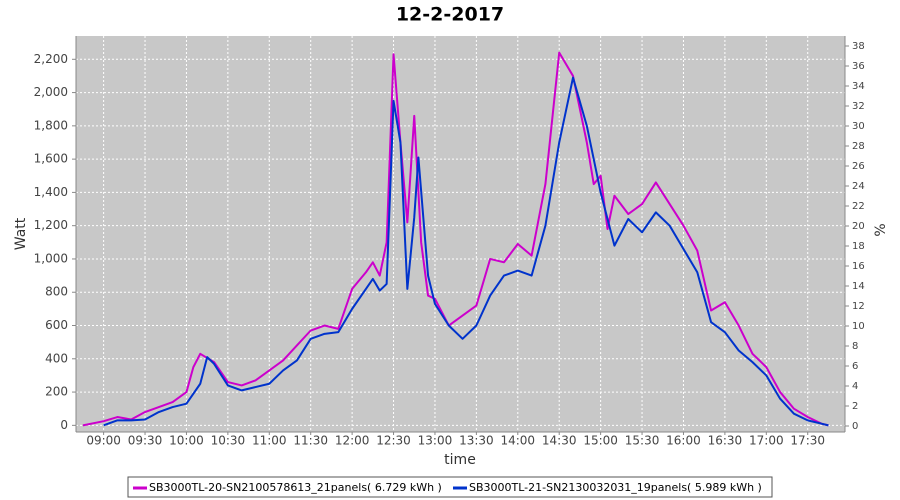 The image size is (900, 500). Describe the element at coordinates (269, 441) in the screenshot. I see `x-tick-label: 11:00` at that location.